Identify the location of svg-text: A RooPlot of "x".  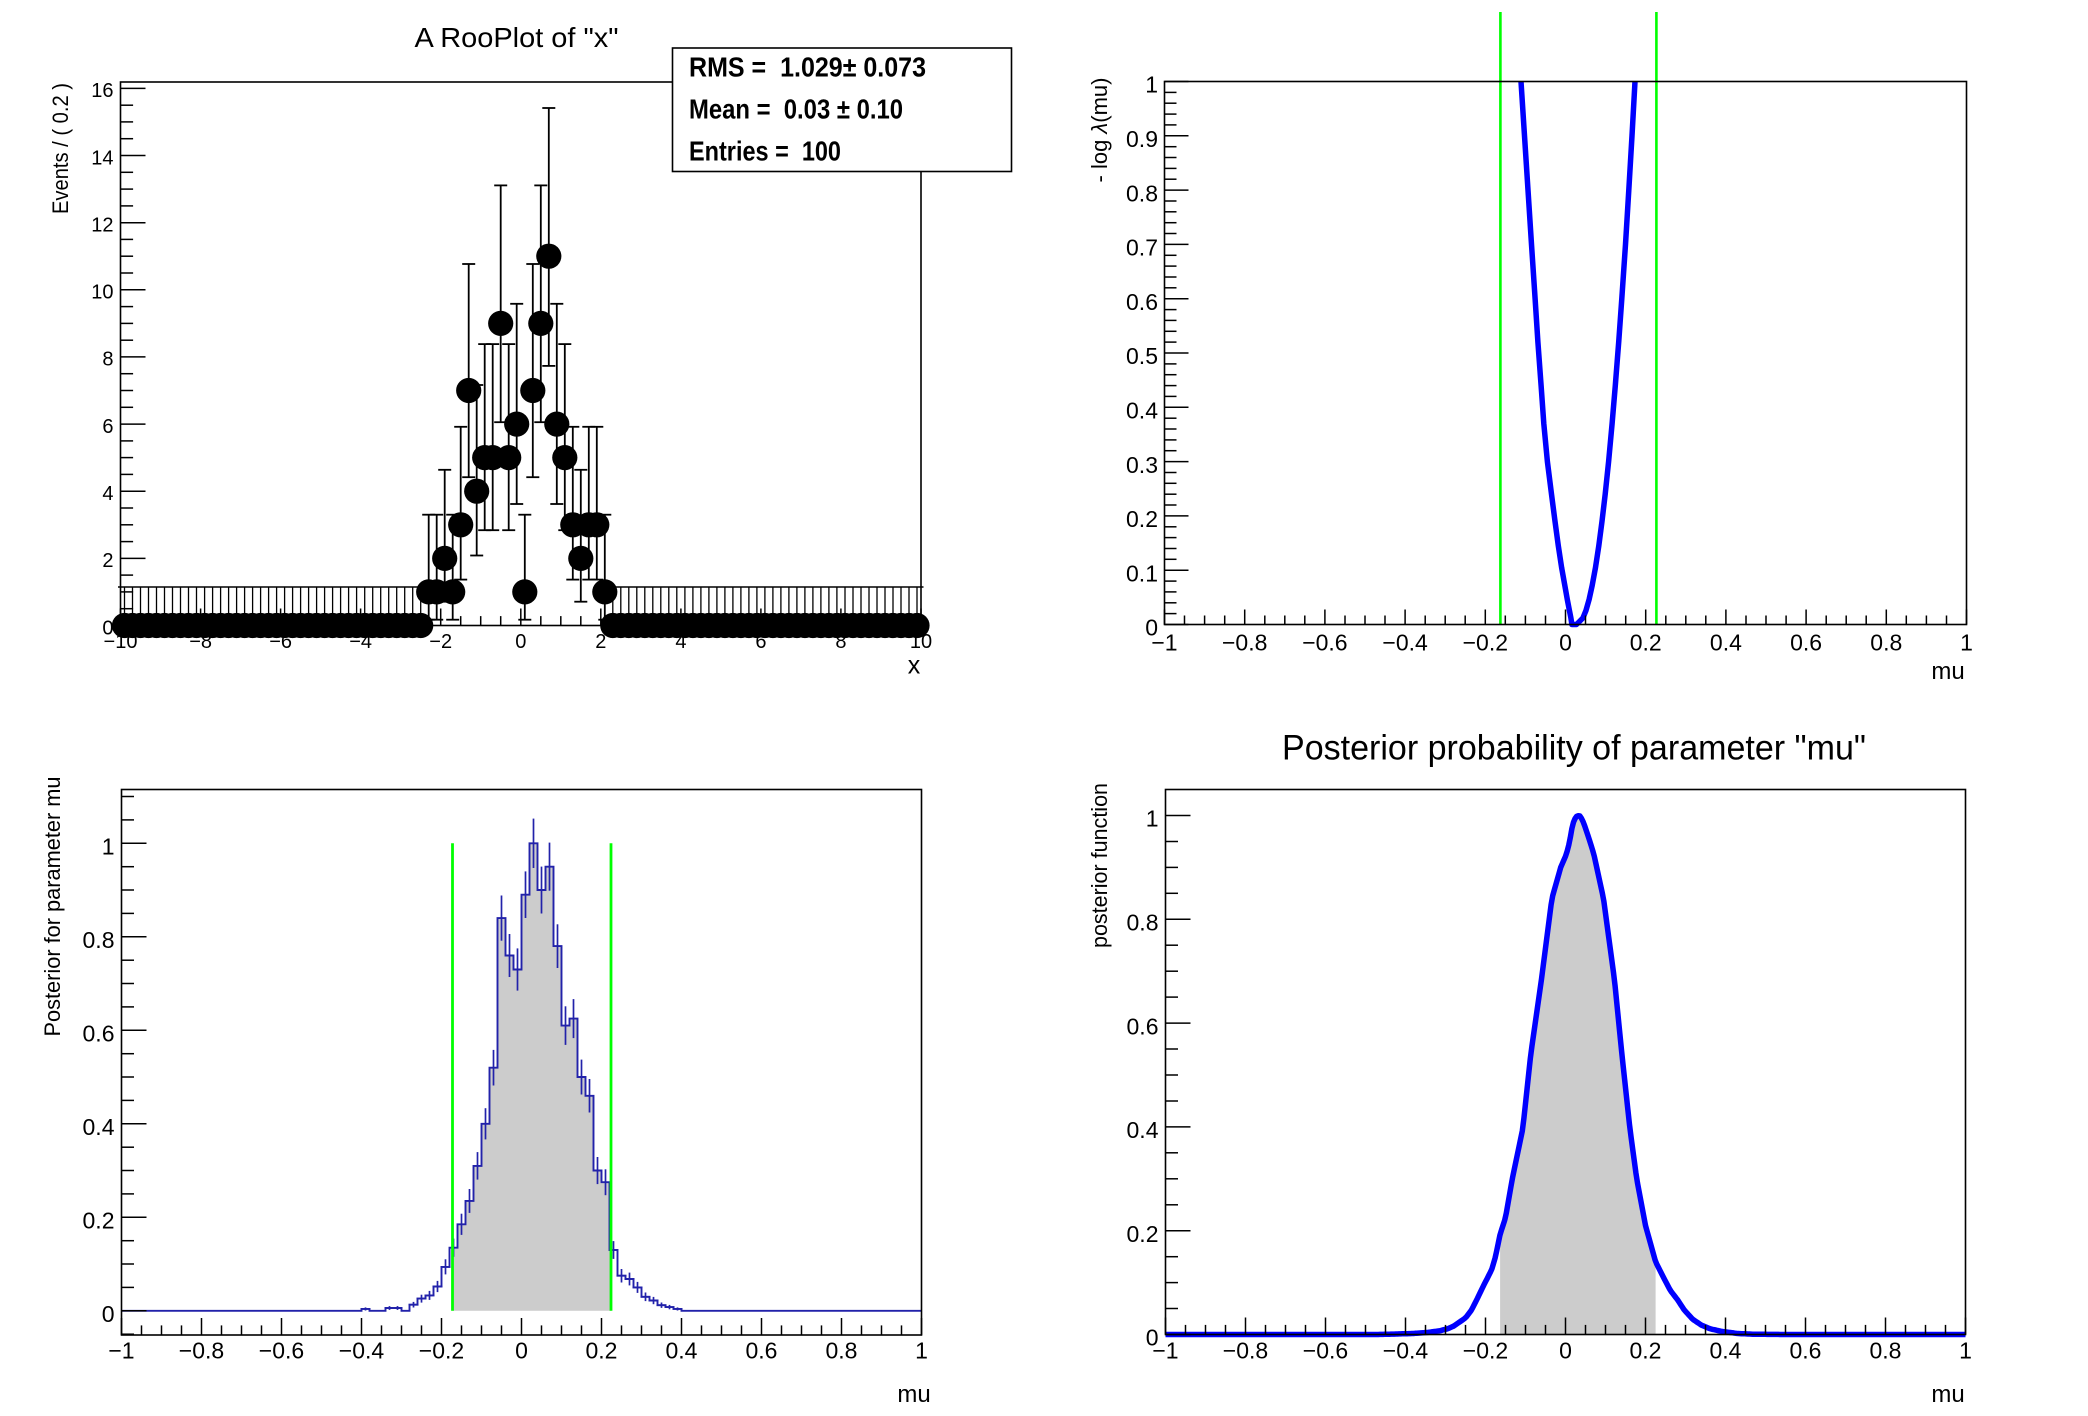
(517, 37).